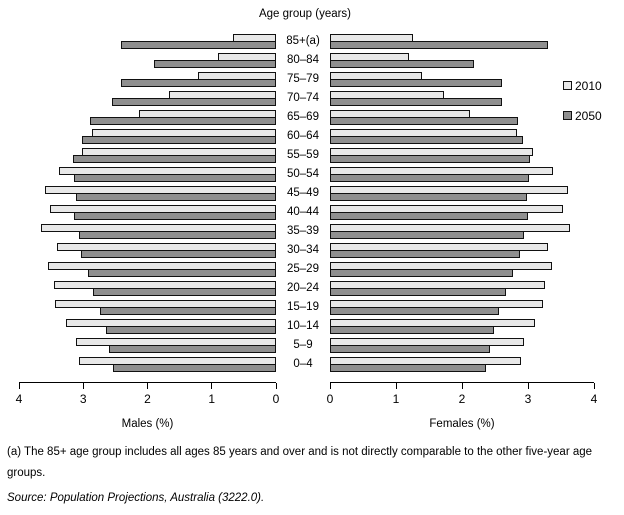 This screenshot has height=515, width=624. Describe the element at coordinates (303, 269) in the screenshot. I see `age-group-label: 25–29` at that location.